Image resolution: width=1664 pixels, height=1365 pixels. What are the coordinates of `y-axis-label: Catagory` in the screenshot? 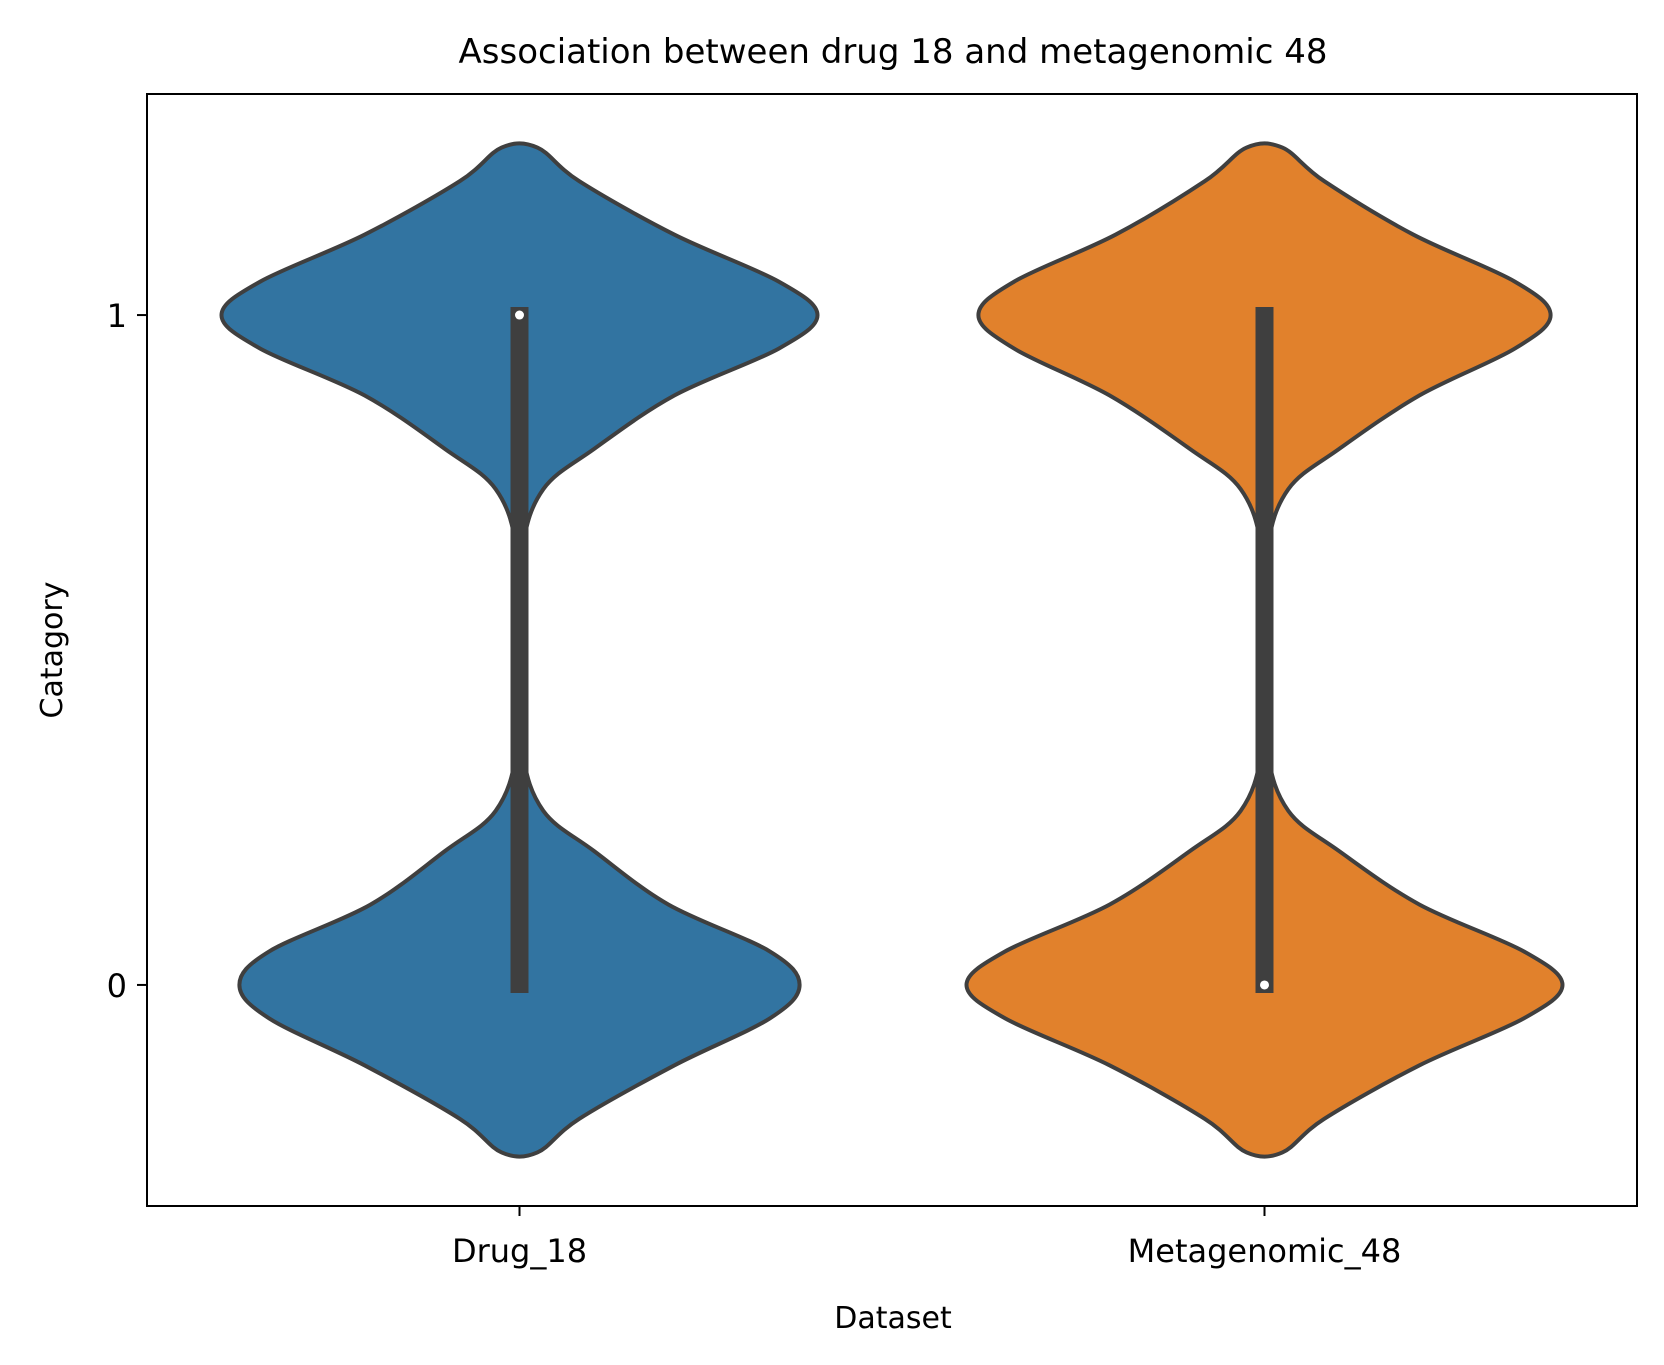 It's located at (52, 650).